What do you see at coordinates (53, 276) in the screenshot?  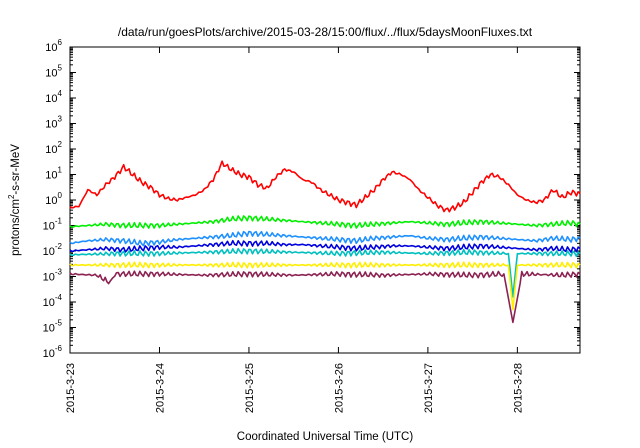 I see `y-tick-label: 10⁻³` at bounding box center [53, 276].